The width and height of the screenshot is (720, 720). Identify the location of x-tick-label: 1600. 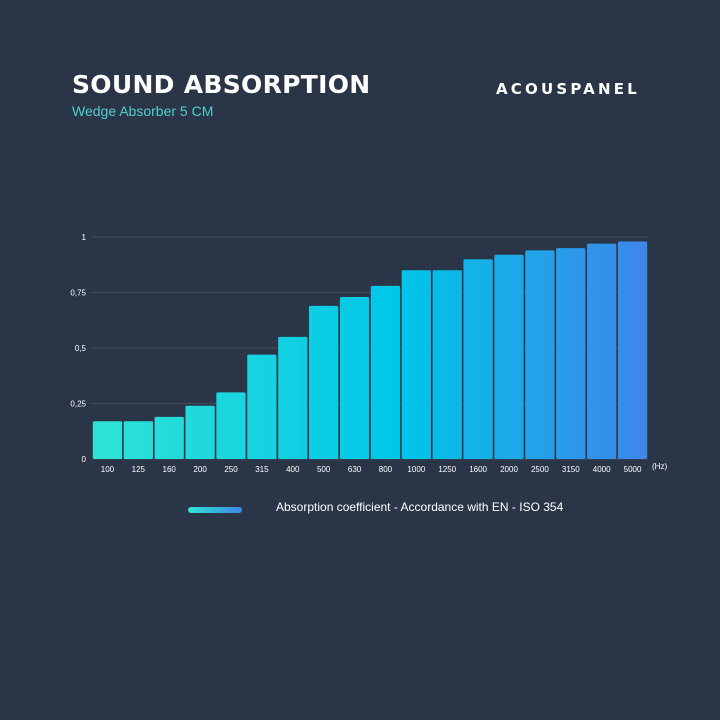
(478, 469).